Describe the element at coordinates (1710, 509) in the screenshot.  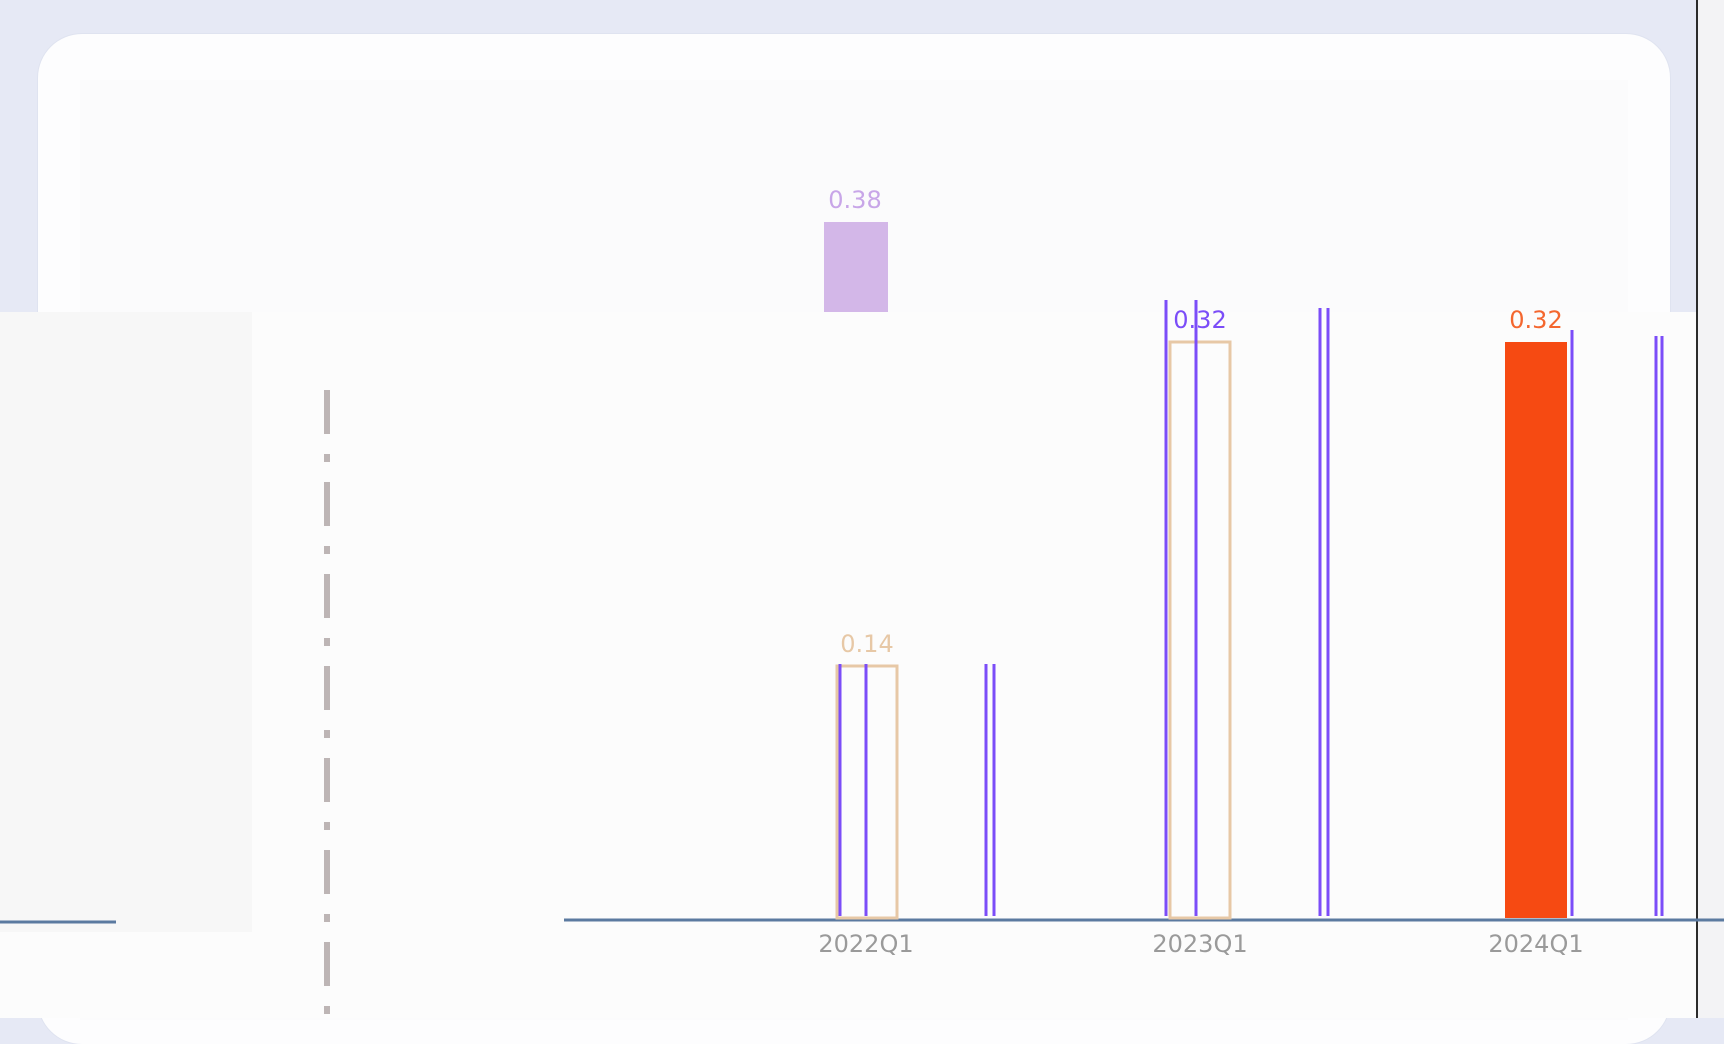
I see `scrollbar` at that location.